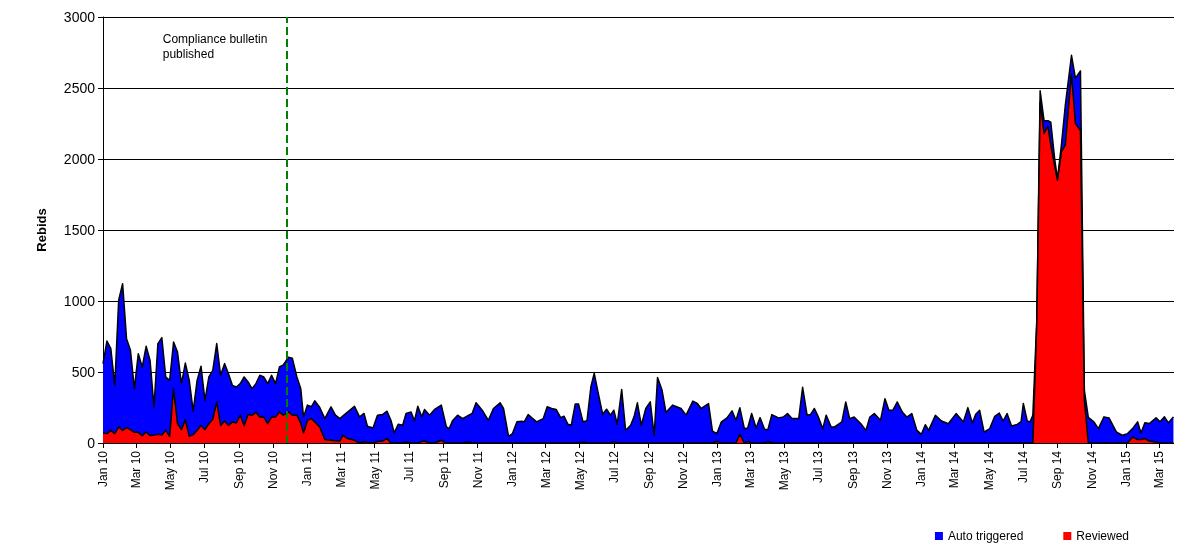  I want to click on y-tick-label: 2000, so click(79, 159).